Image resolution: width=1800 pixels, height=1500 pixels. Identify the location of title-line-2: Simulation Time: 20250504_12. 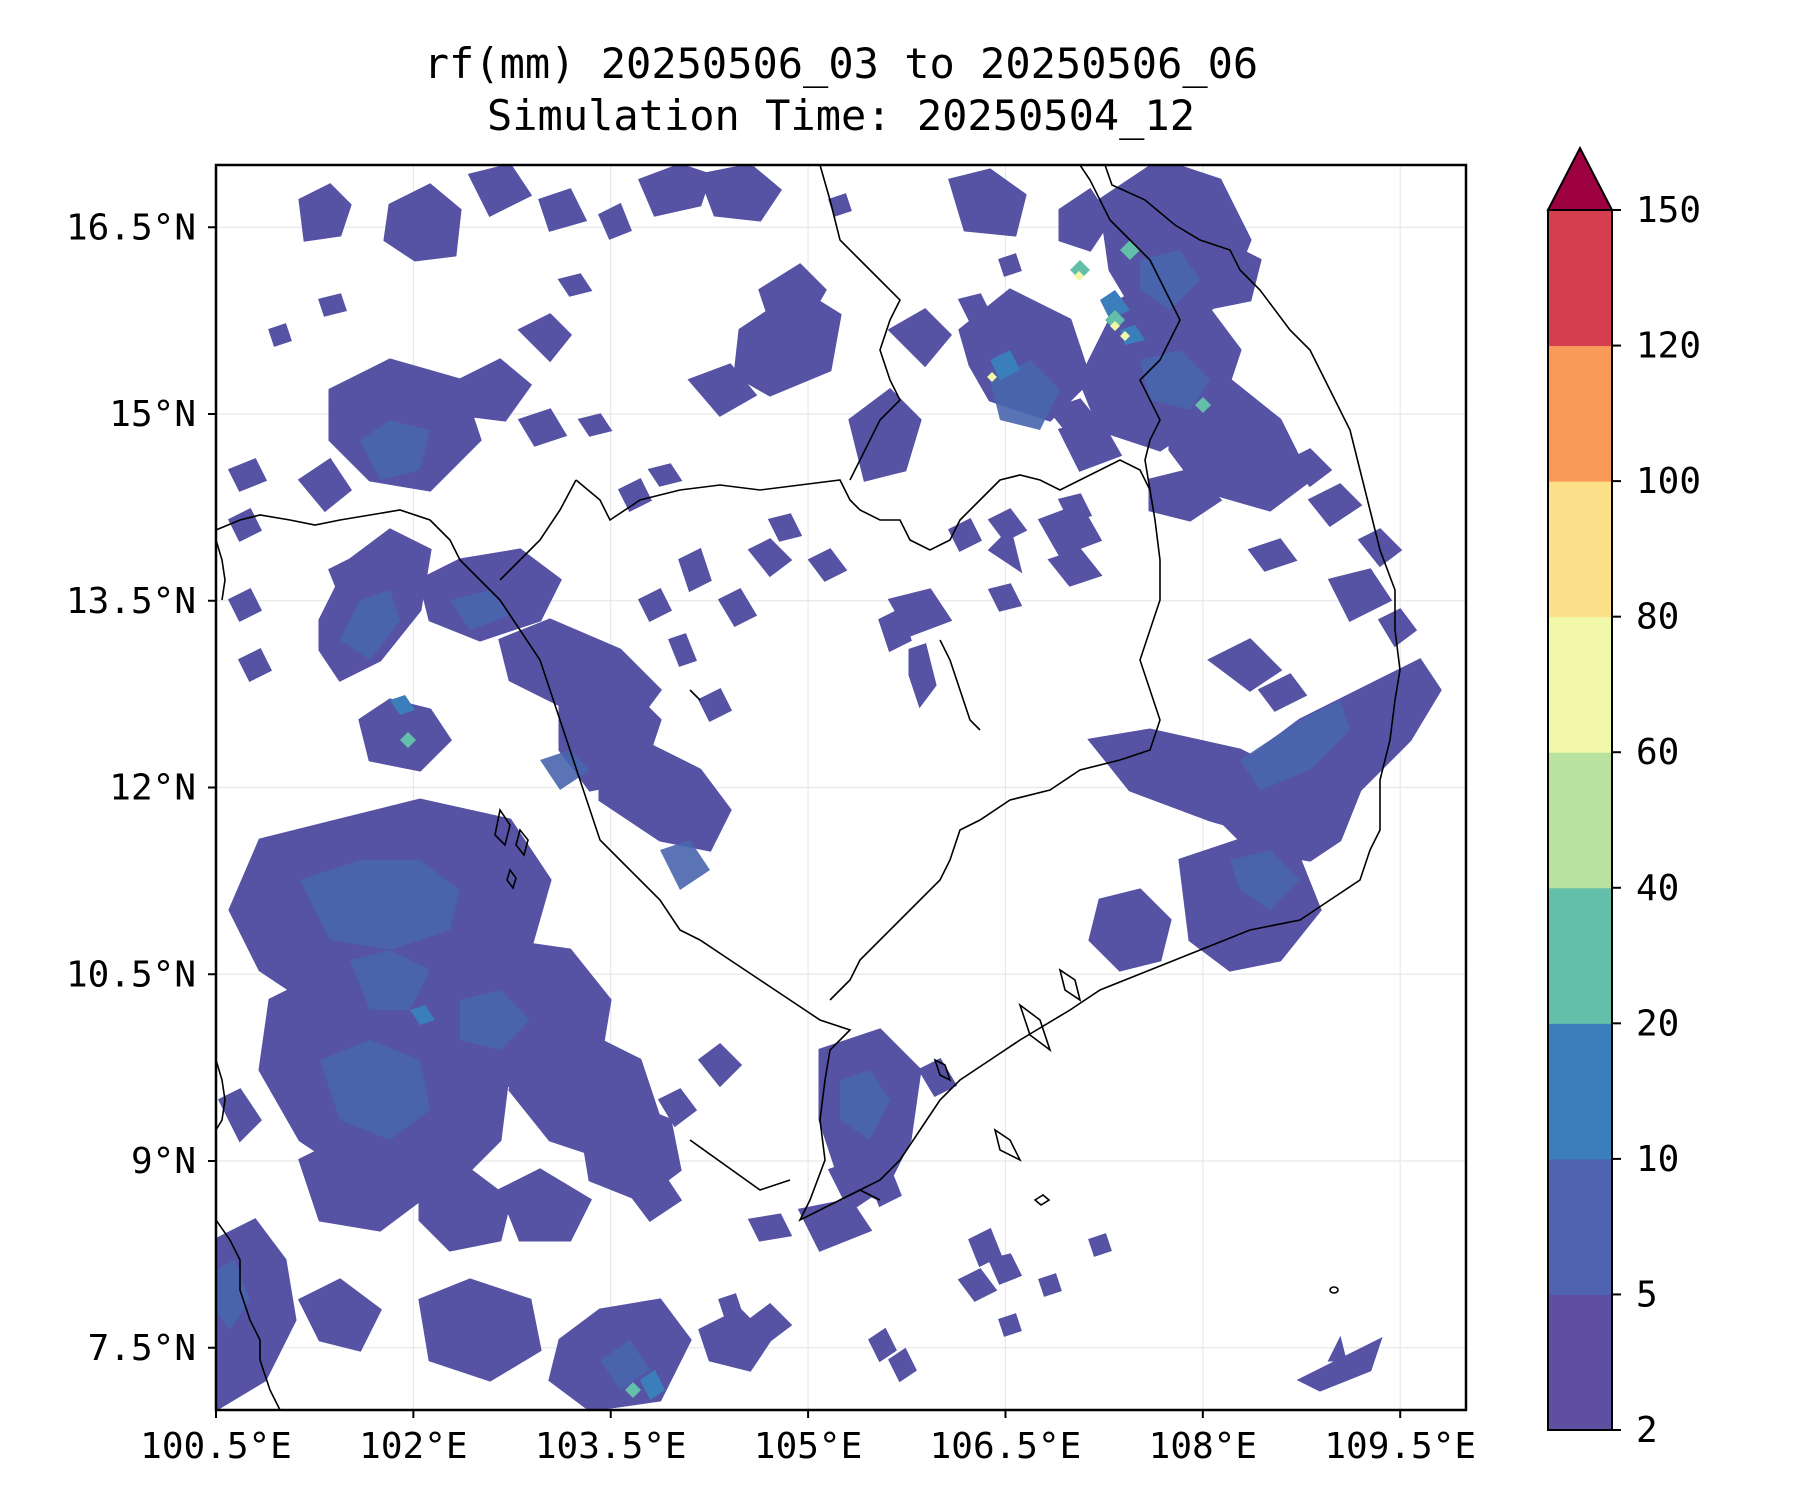
(840, 115).